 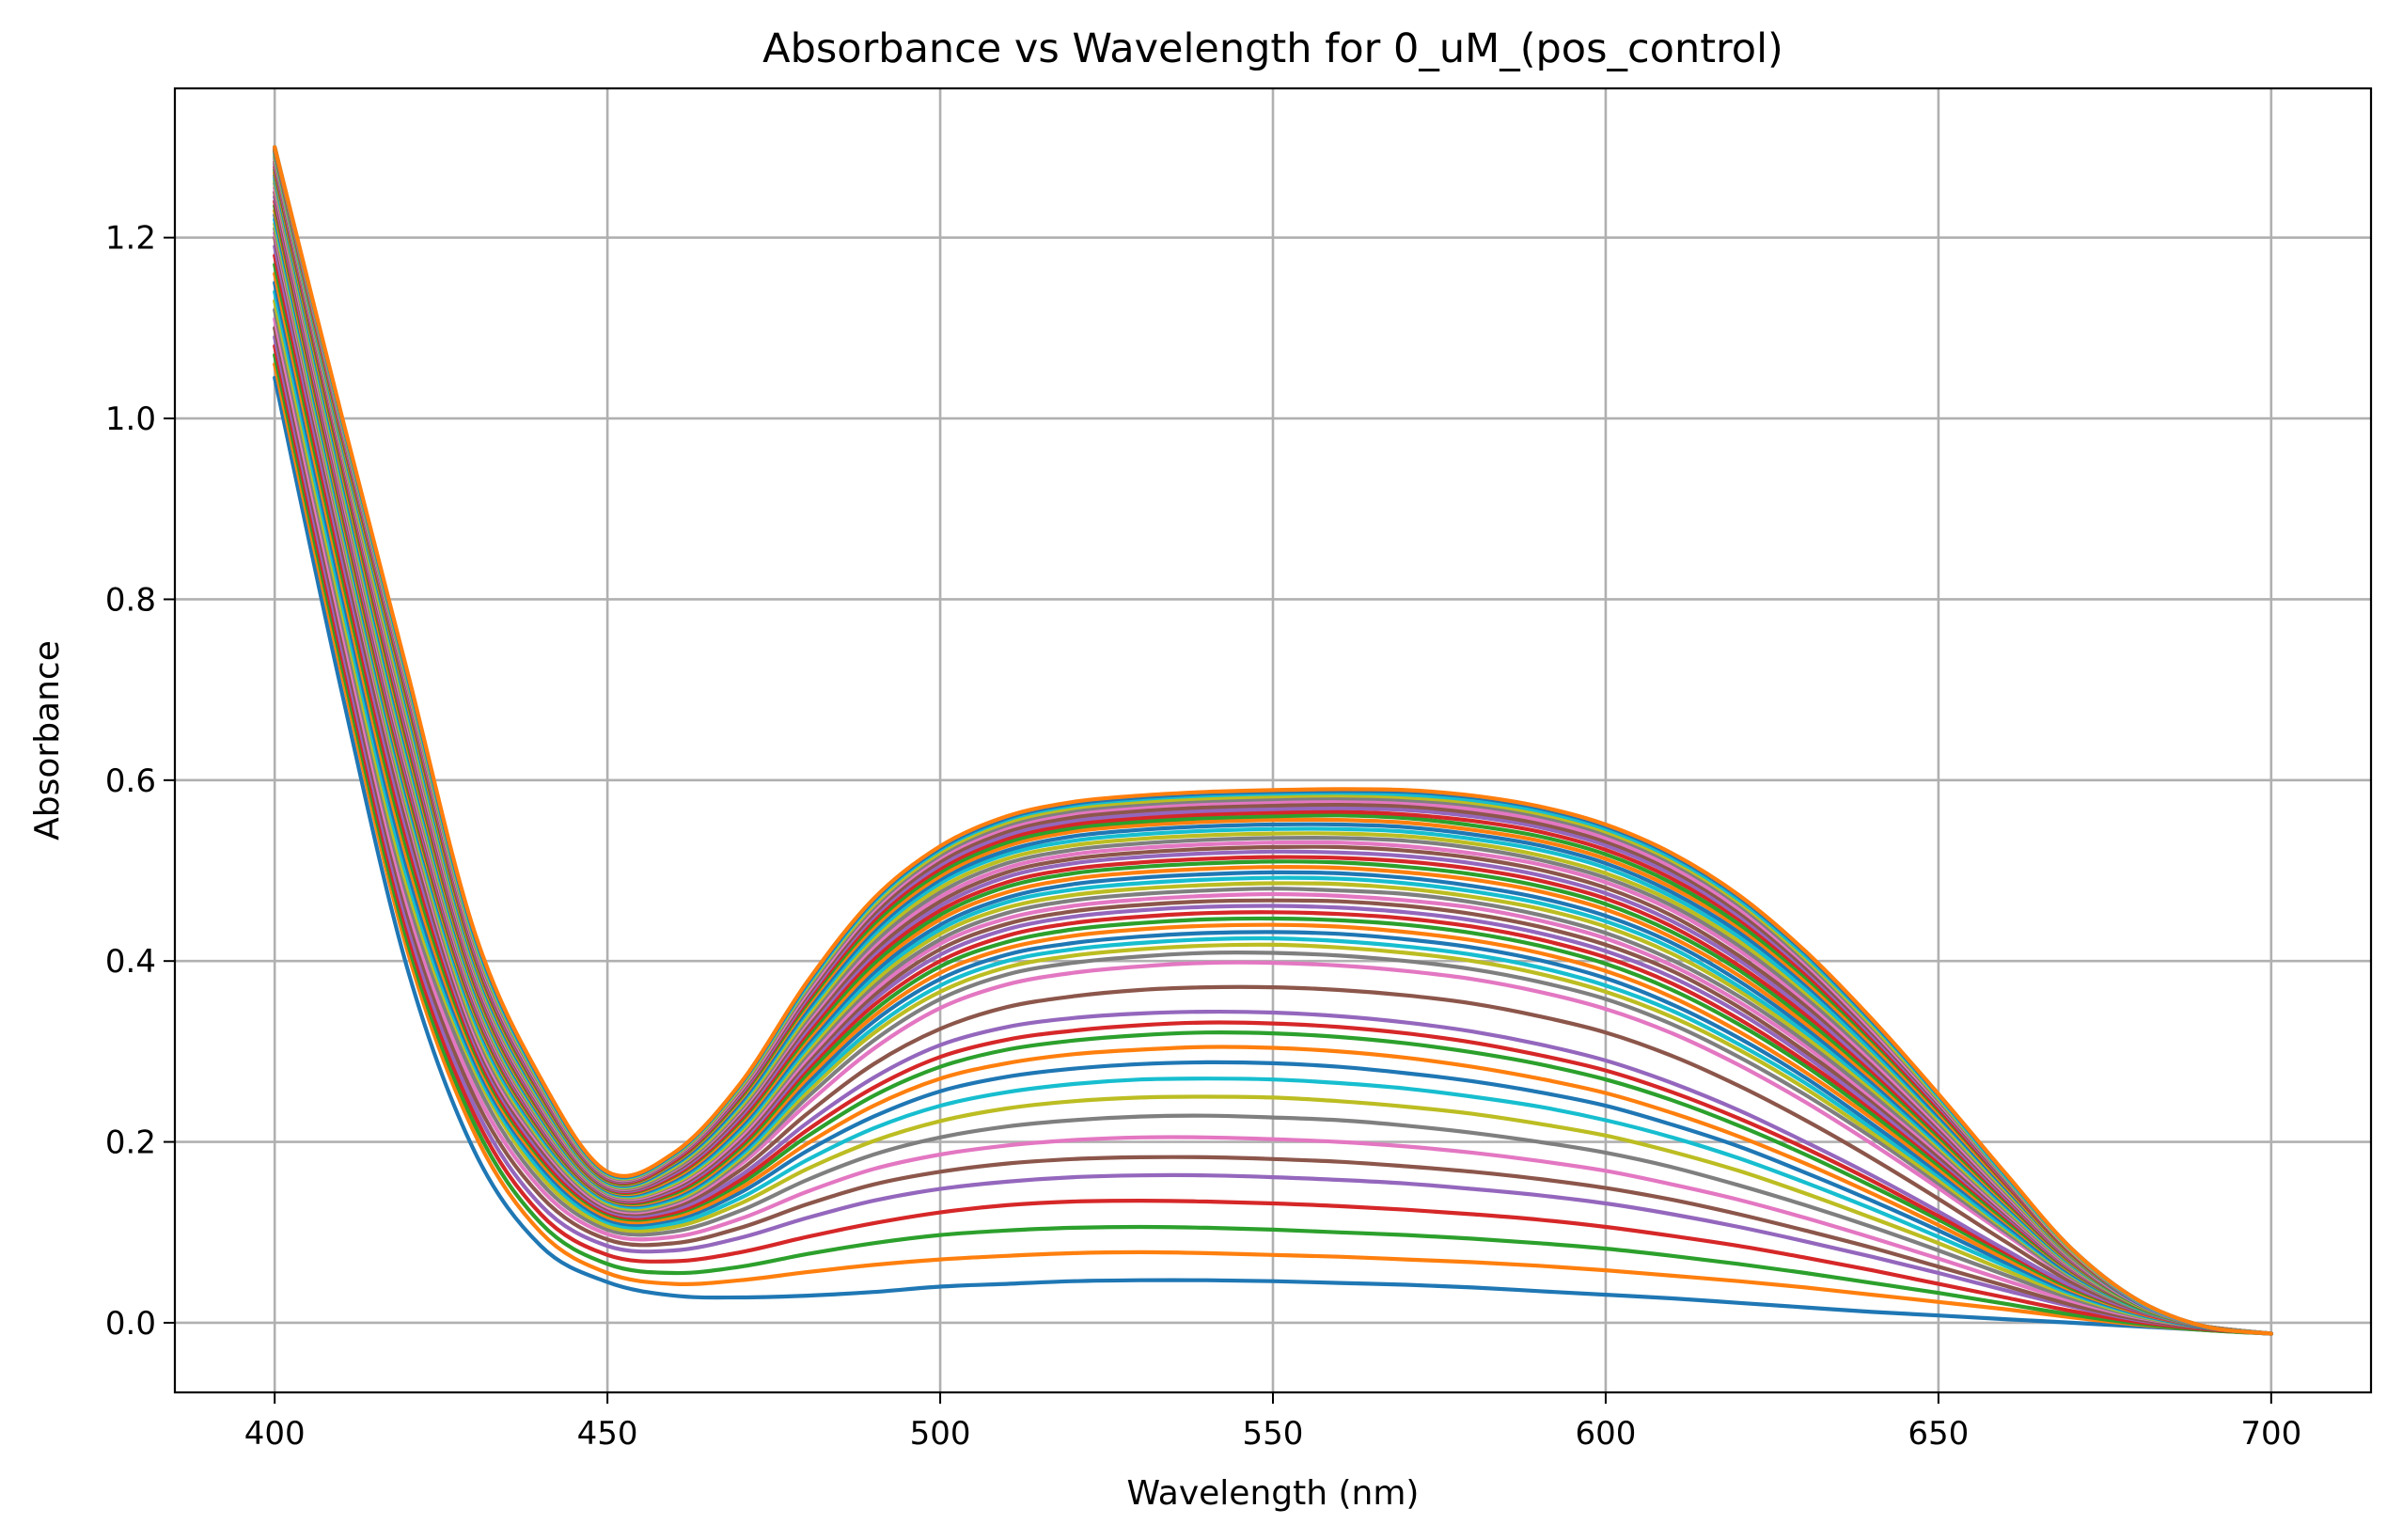 I want to click on y-axis-ticks: 0.0 0.2 0.4 0.6 0.8 1.0 1.2, so click(x=140, y=781).